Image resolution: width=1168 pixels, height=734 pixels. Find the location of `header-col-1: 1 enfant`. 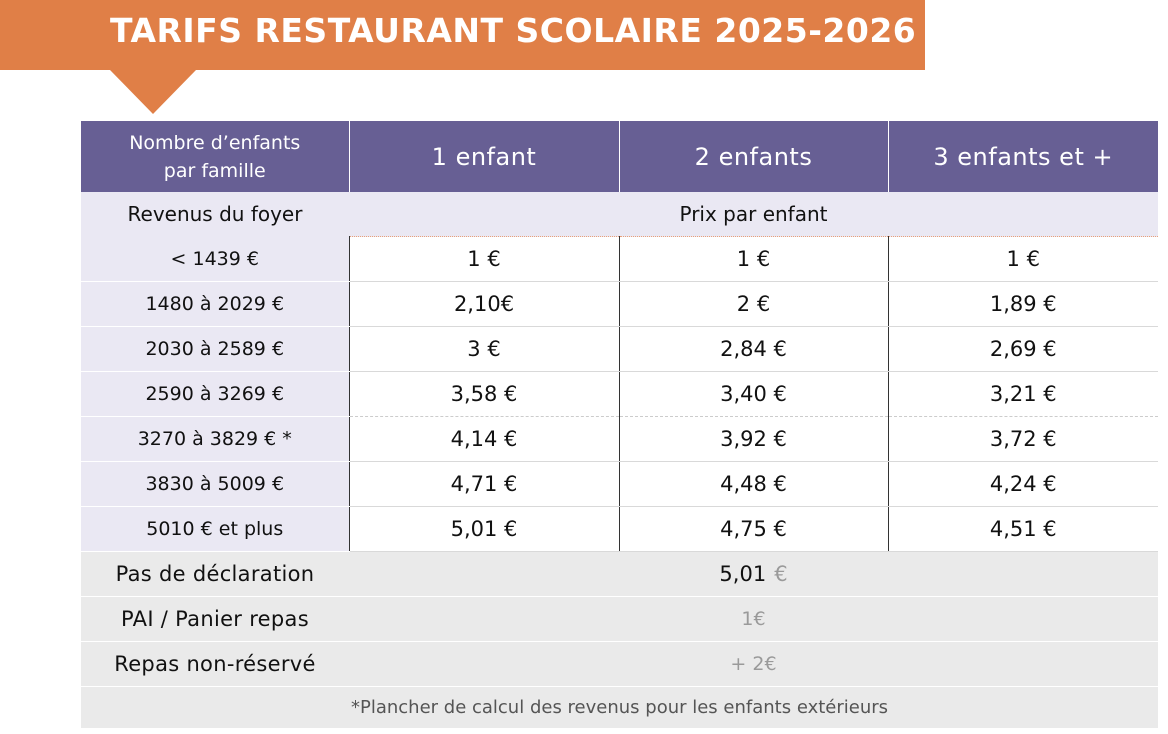

header-col-1: 1 enfant is located at coordinates (484, 156).